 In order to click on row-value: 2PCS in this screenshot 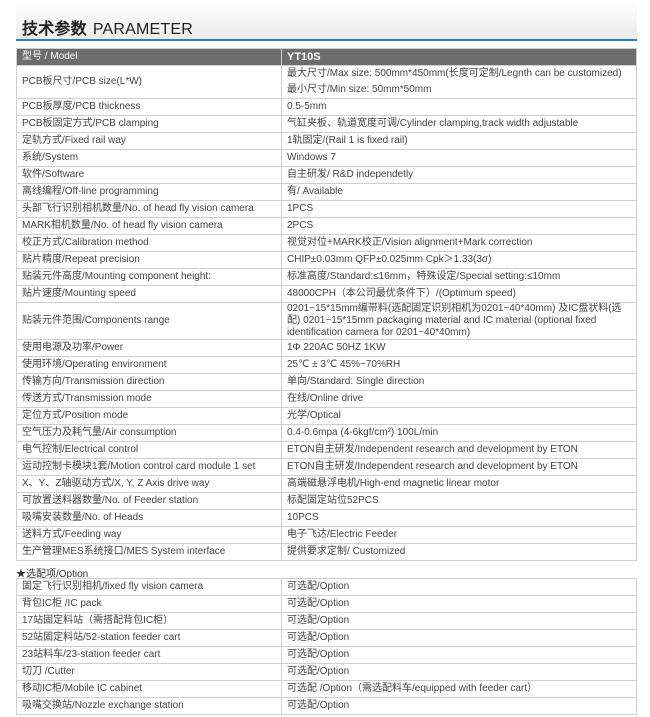, I will do `click(459, 226)`.